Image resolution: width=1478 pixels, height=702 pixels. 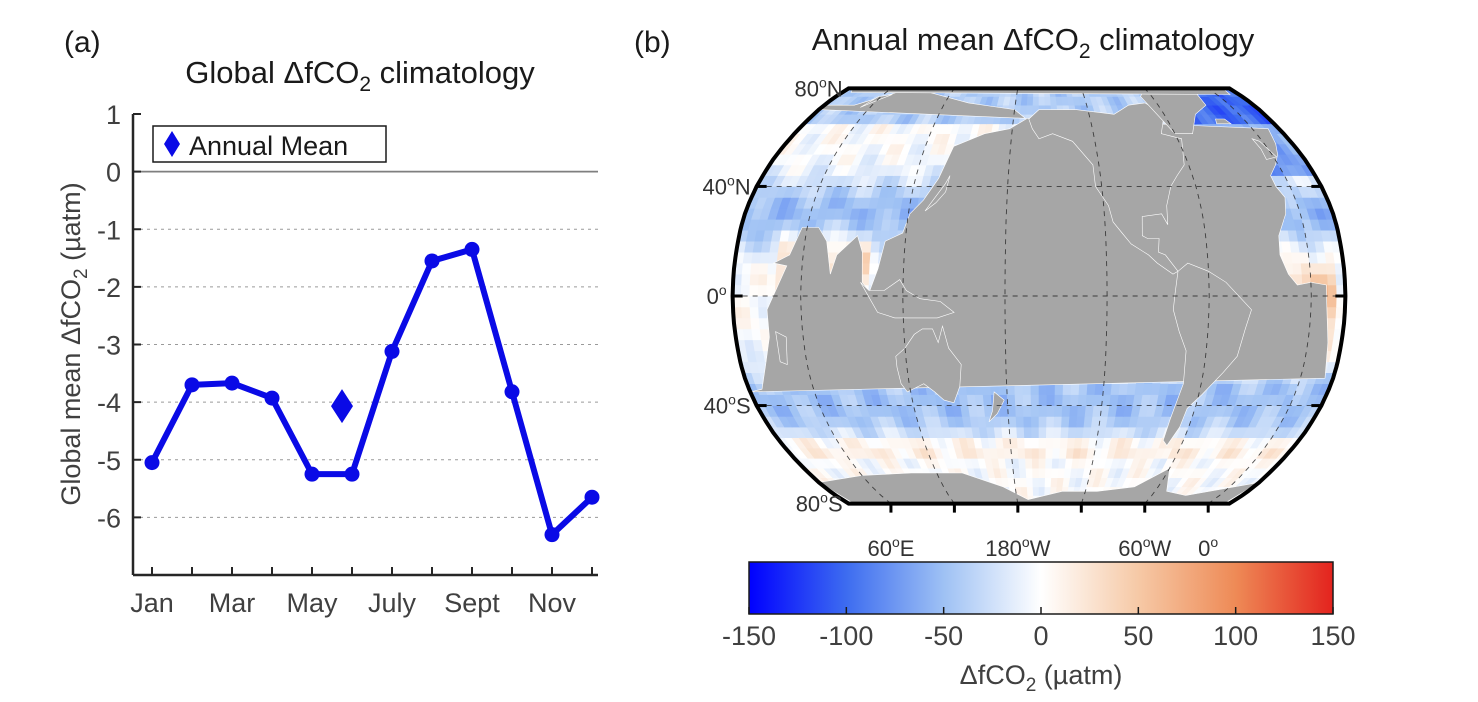 What do you see at coordinates (109, 346) in the screenshot?
I see `y-tick-label: -3` at bounding box center [109, 346].